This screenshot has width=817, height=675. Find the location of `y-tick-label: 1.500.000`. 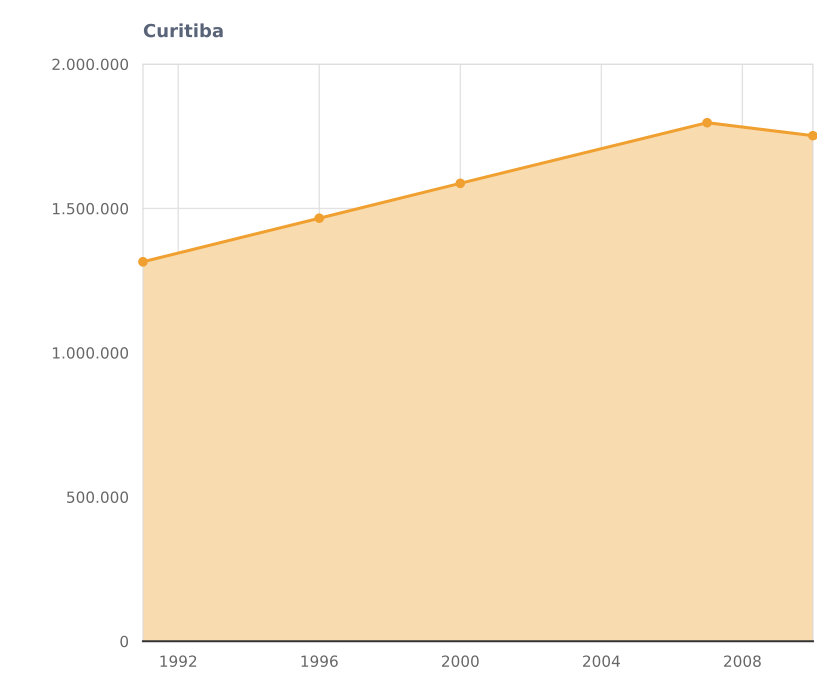

y-tick-label: 1.500.000 is located at coordinates (90, 208).